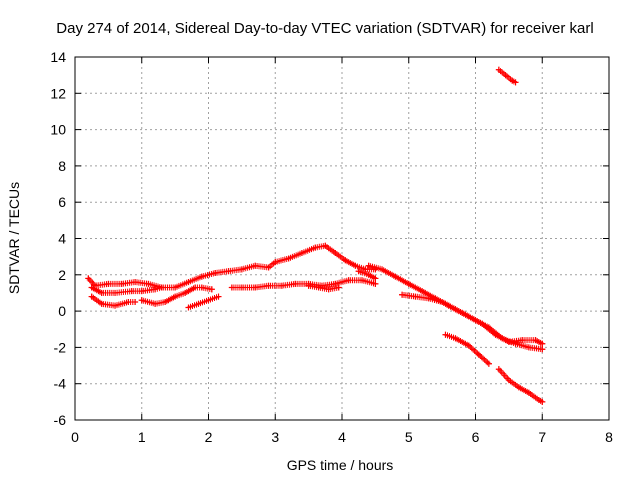  What do you see at coordinates (75, 437) in the screenshot?
I see `x-tick-label: 0` at bounding box center [75, 437].